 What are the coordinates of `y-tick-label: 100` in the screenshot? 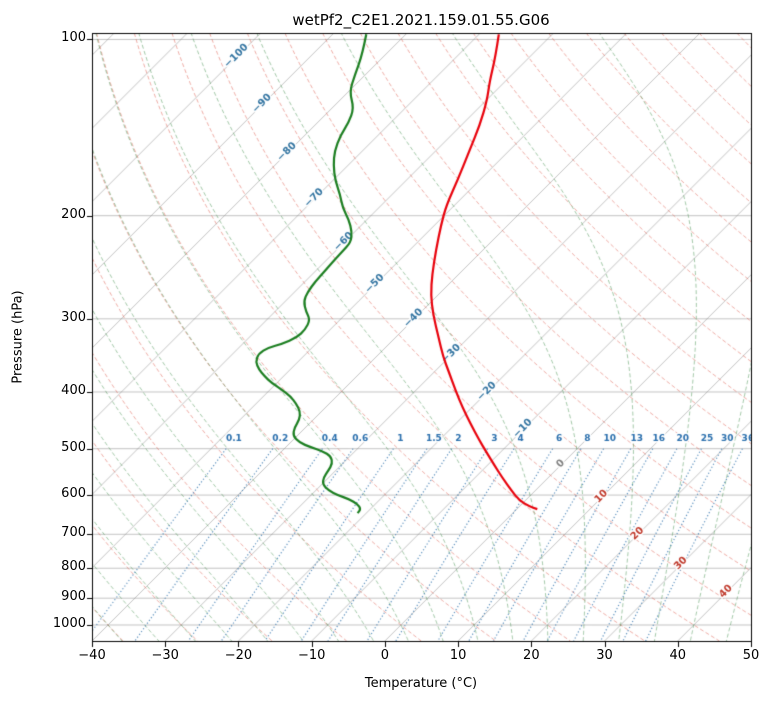 It's located at (73, 38).